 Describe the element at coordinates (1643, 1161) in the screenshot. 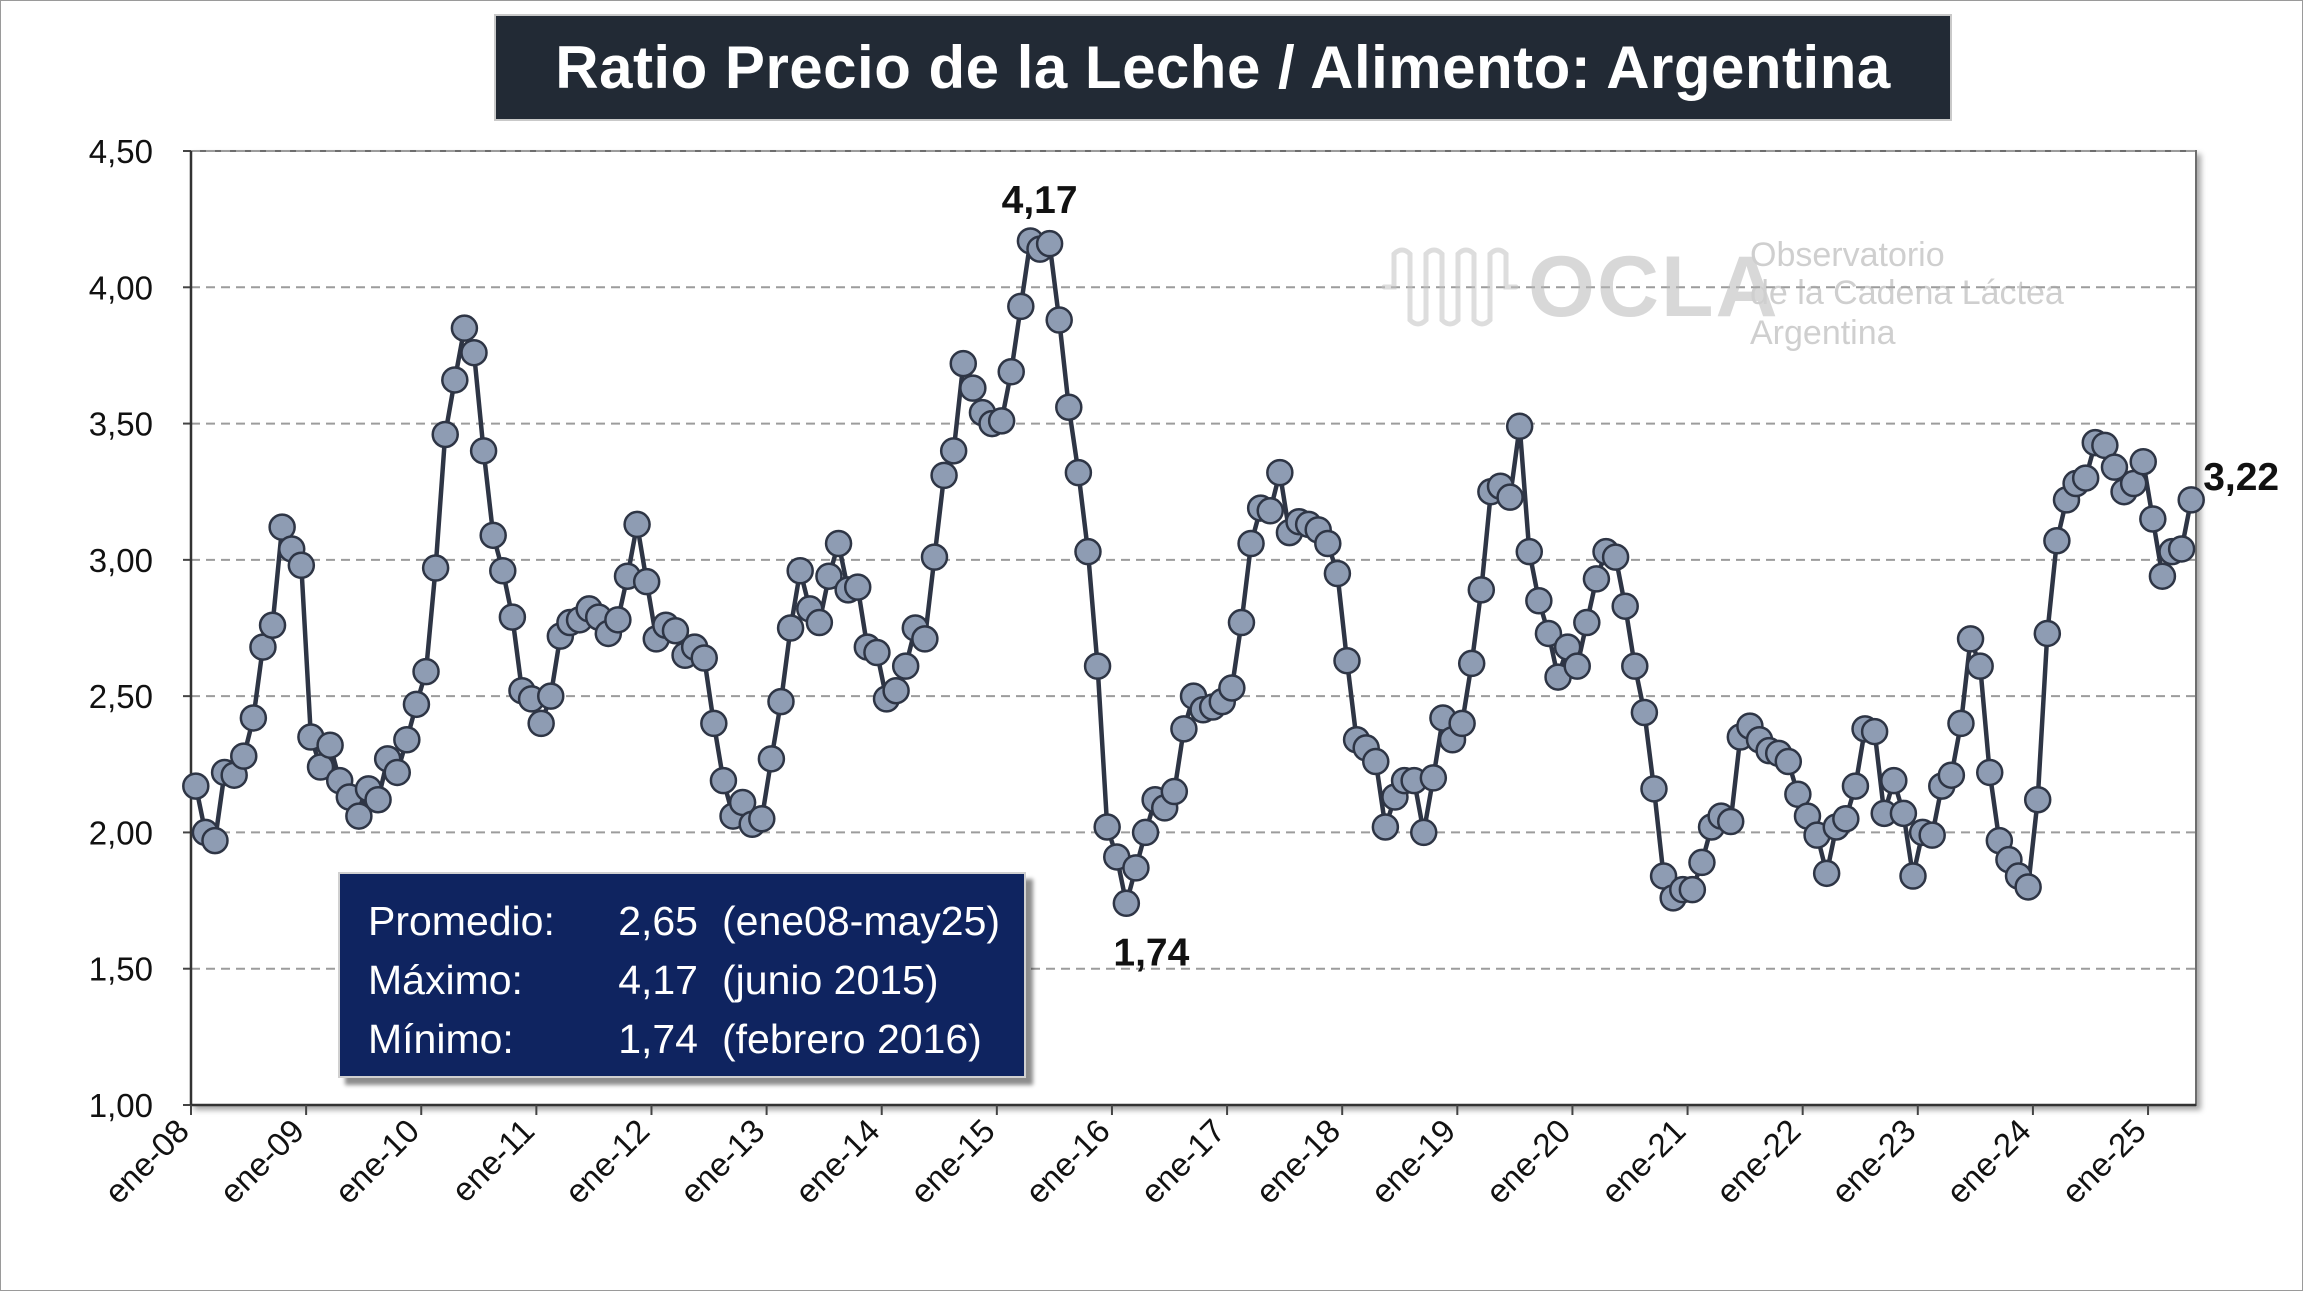

I see `x-tick-label: ene-21` at that location.